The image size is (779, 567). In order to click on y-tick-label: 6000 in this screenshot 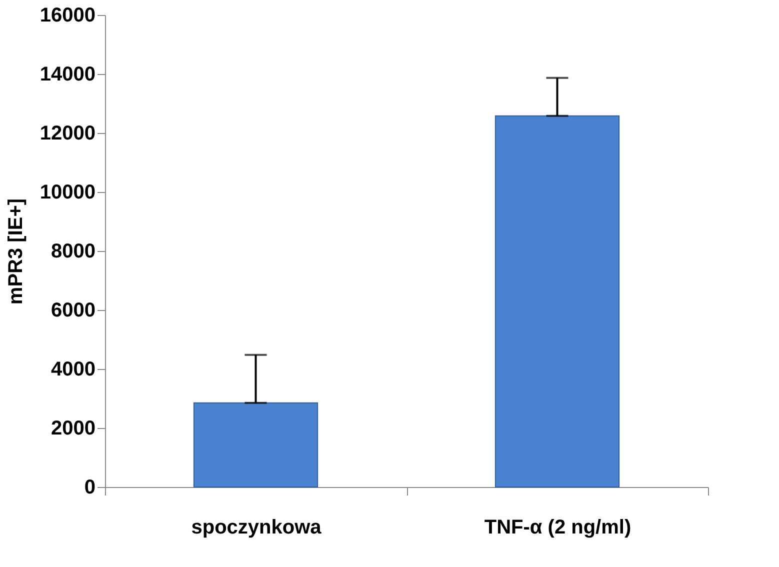, I will do `click(73, 311)`.